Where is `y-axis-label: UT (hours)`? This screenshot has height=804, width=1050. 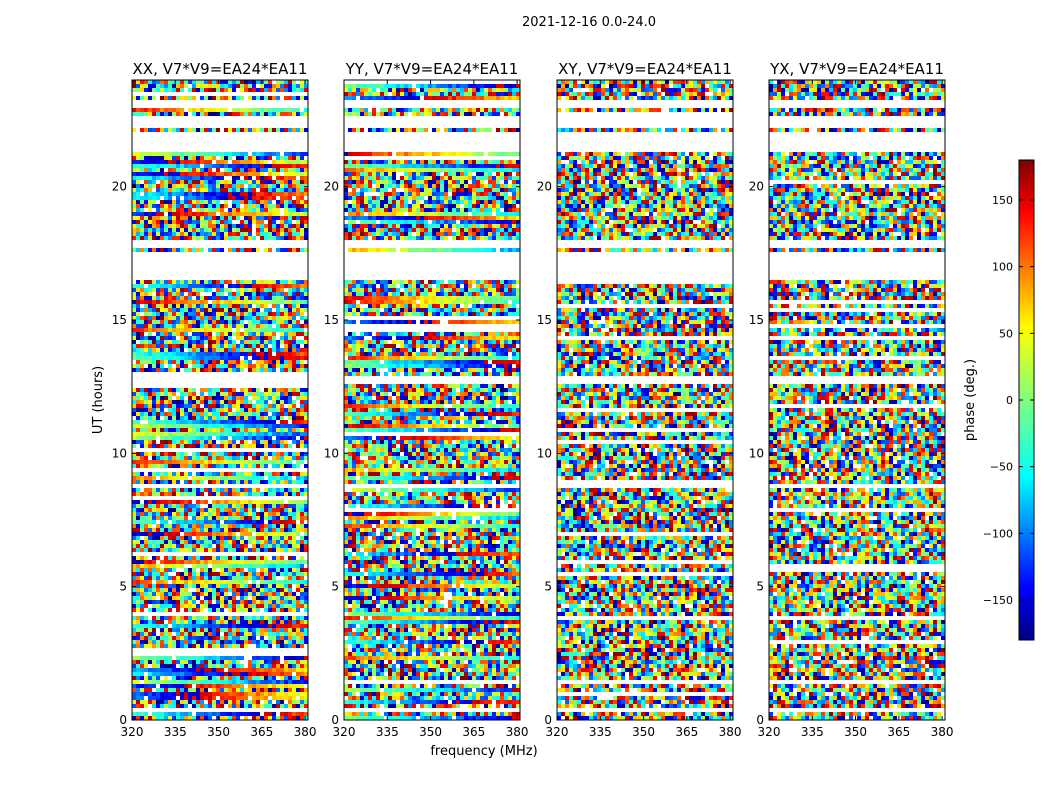 y-axis-label: UT (hours) is located at coordinates (98, 400).